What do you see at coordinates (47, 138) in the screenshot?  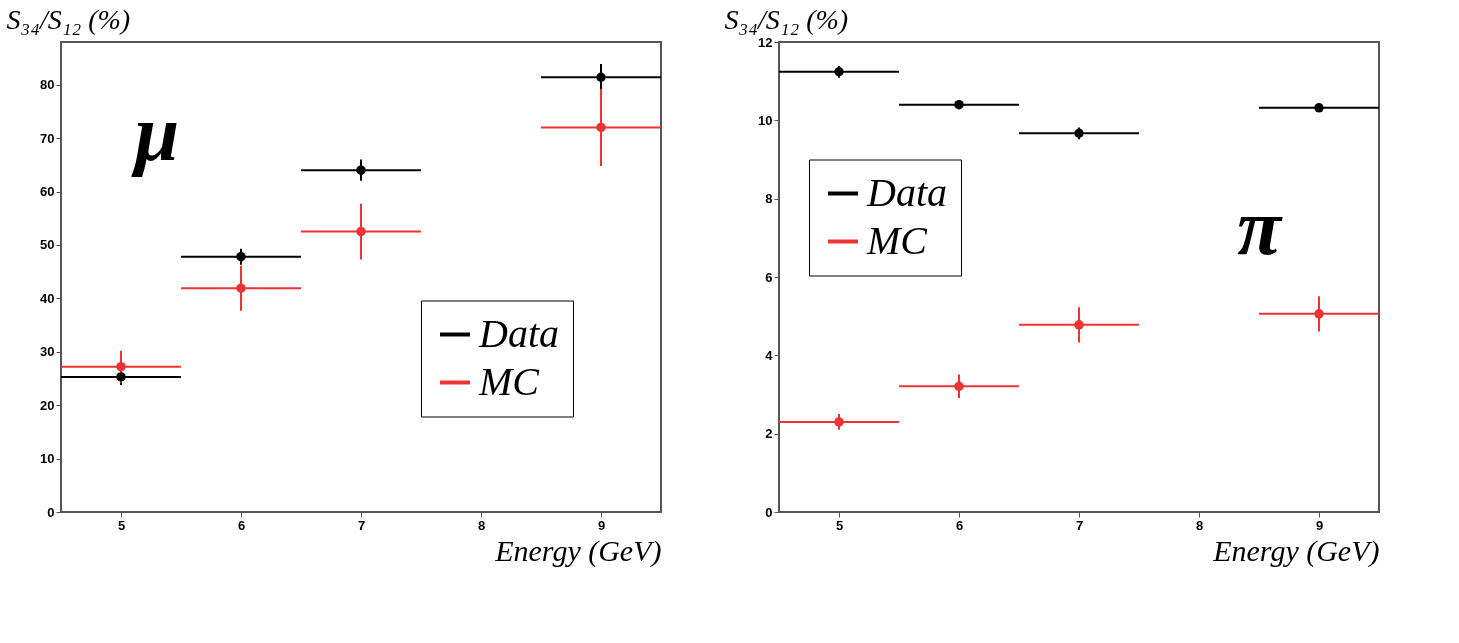 I see `y-tick-label: 70` at bounding box center [47, 138].